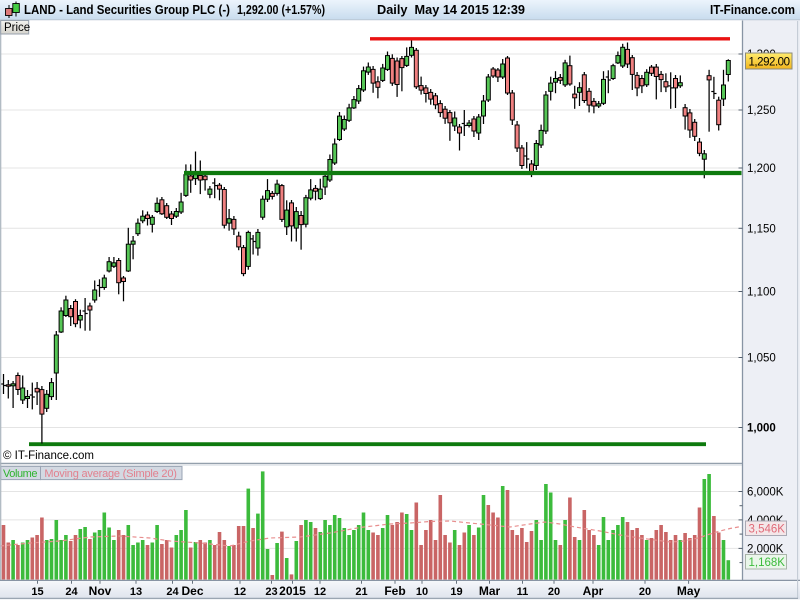 The height and width of the screenshot is (600, 800). I want to click on svg-text: 1,292.00, so click(770, 63).